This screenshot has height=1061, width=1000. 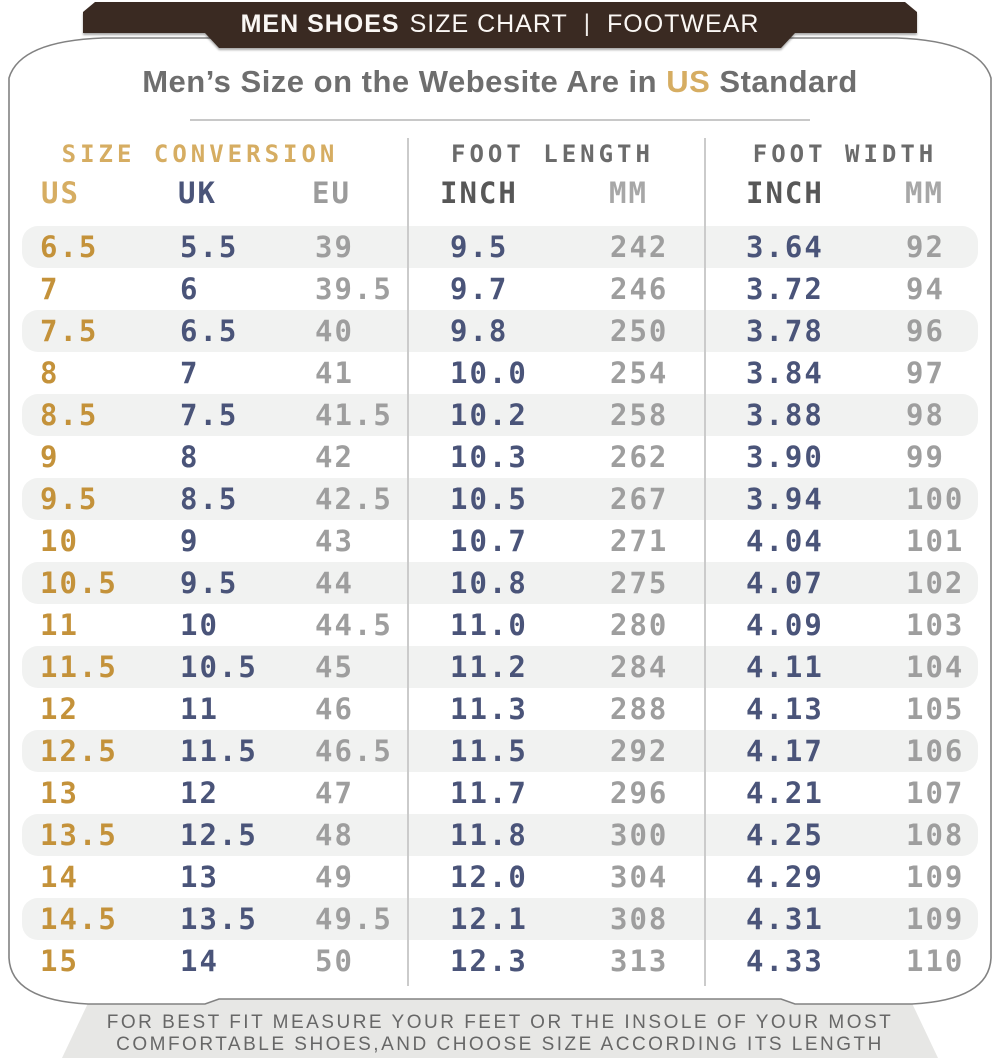 What do you see at coordinates (785, 919) in the screenshot?
I see `cell-width-inch: 4.31` at bounding box center [785, 919].